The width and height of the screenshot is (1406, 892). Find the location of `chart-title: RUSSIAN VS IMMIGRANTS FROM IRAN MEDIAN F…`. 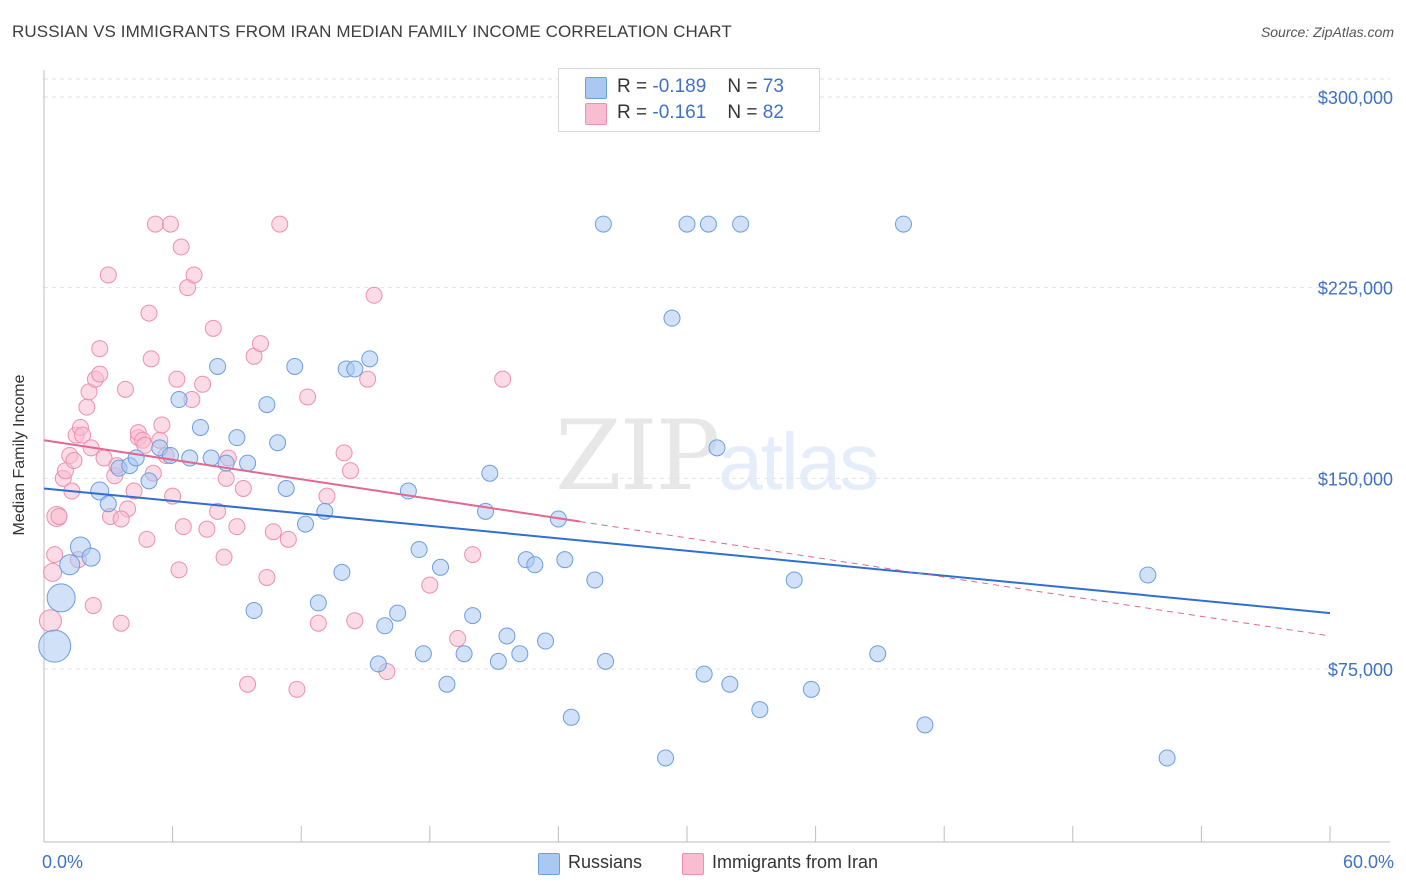

chart-title: RUSSIAN VS IMMIGRANTS FROM IRAN MEDIAN F… is located at coordinates (372, 31).